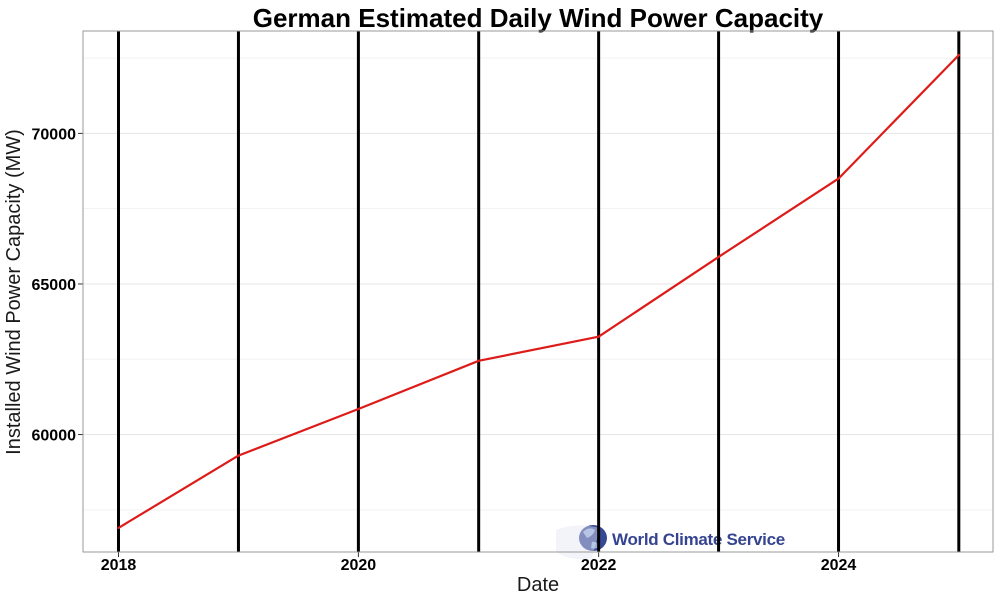  What do you see at coordinates (54, 436) in the screenshot?
I see `y-tick-label: 60000` at bounding box center [54, 436].